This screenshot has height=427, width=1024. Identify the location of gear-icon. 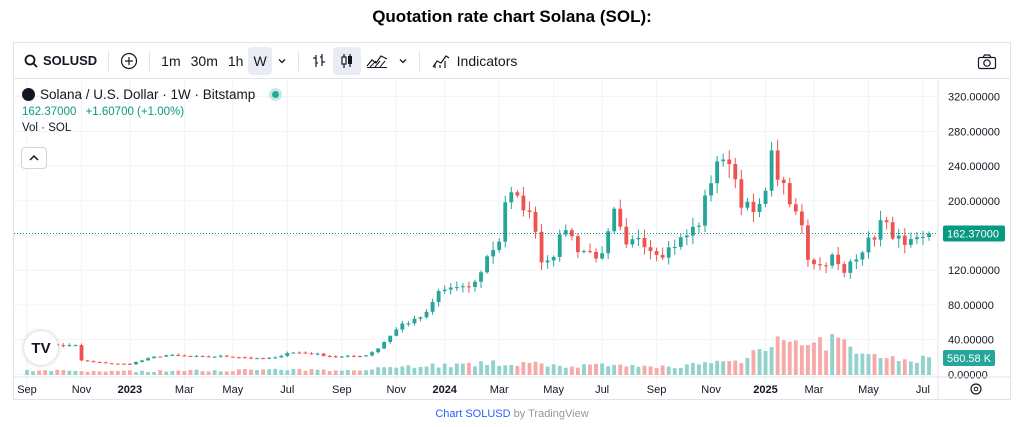
(976, 389).